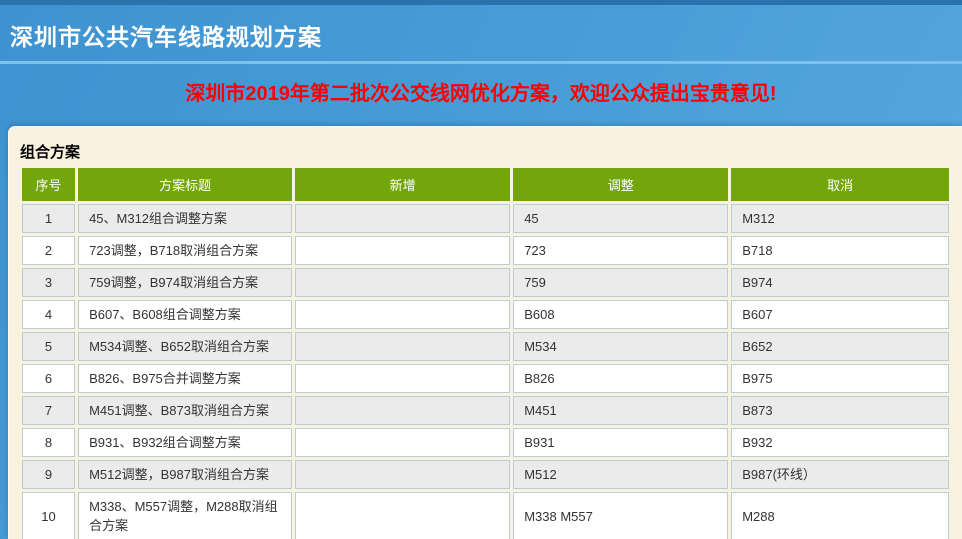 This screenshot has height=539, width=962. I want to click on cell-cancel: B987(环线）, so click(840, 474).